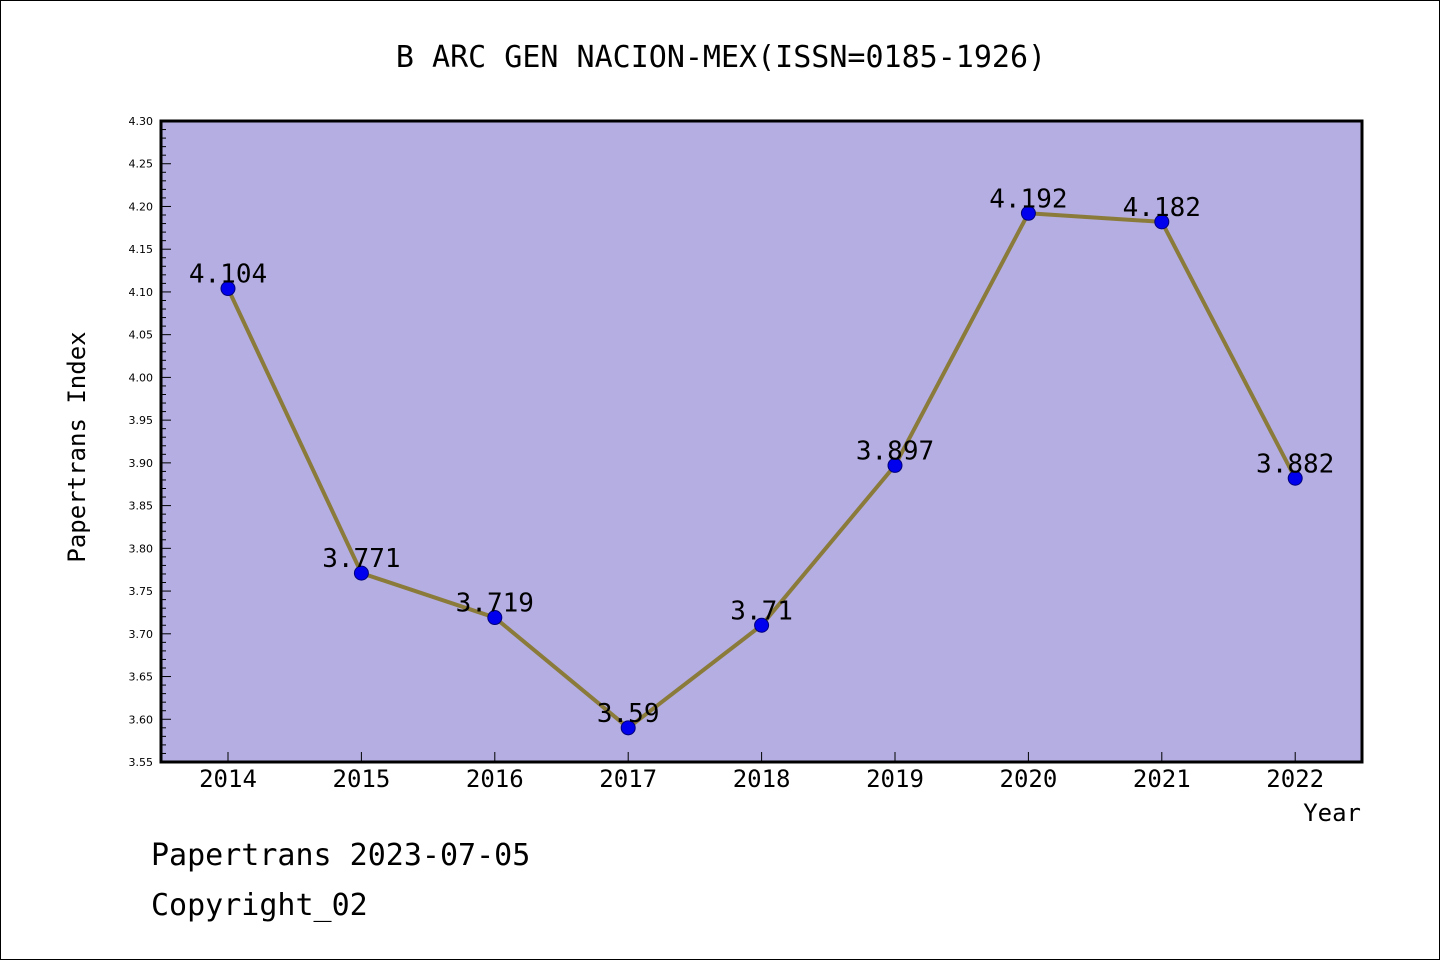  What do you see at coordinates (141, 335) in the screenshot?
I see `y-tick-label: 4.05` at bounding box center [141, 335].